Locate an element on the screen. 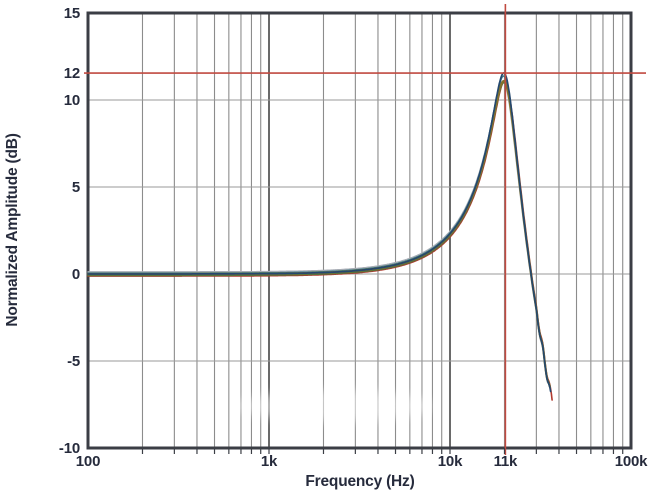 This screenshot has height=497, width=656. watermark-haze is located at coordinates (335, 406).